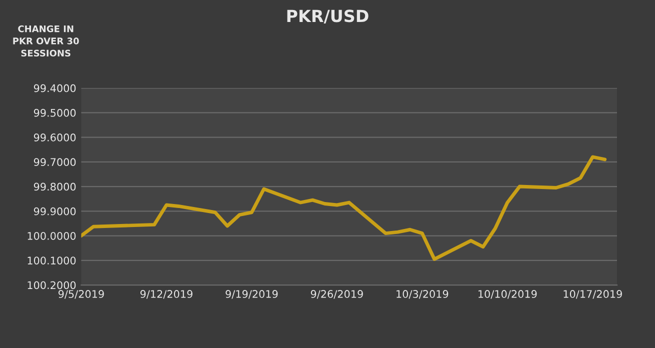 This screenshot has height=348, width=655. I want to click on y-tick-label: 100.2000, so click(52, 285).